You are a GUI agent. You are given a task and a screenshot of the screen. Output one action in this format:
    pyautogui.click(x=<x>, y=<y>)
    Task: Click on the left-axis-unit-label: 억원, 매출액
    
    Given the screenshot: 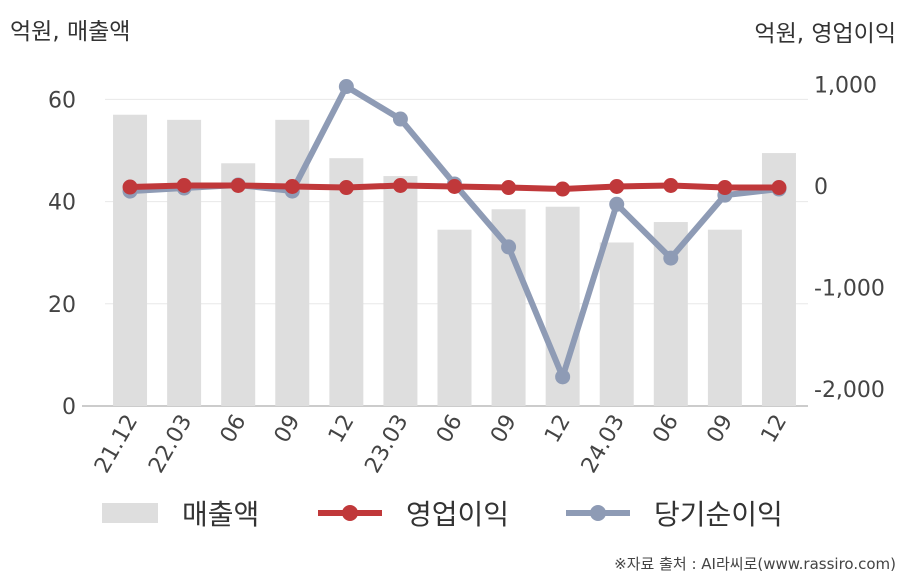 What is the action you would take?
    pyautogui.click(x=70, y=32)
    